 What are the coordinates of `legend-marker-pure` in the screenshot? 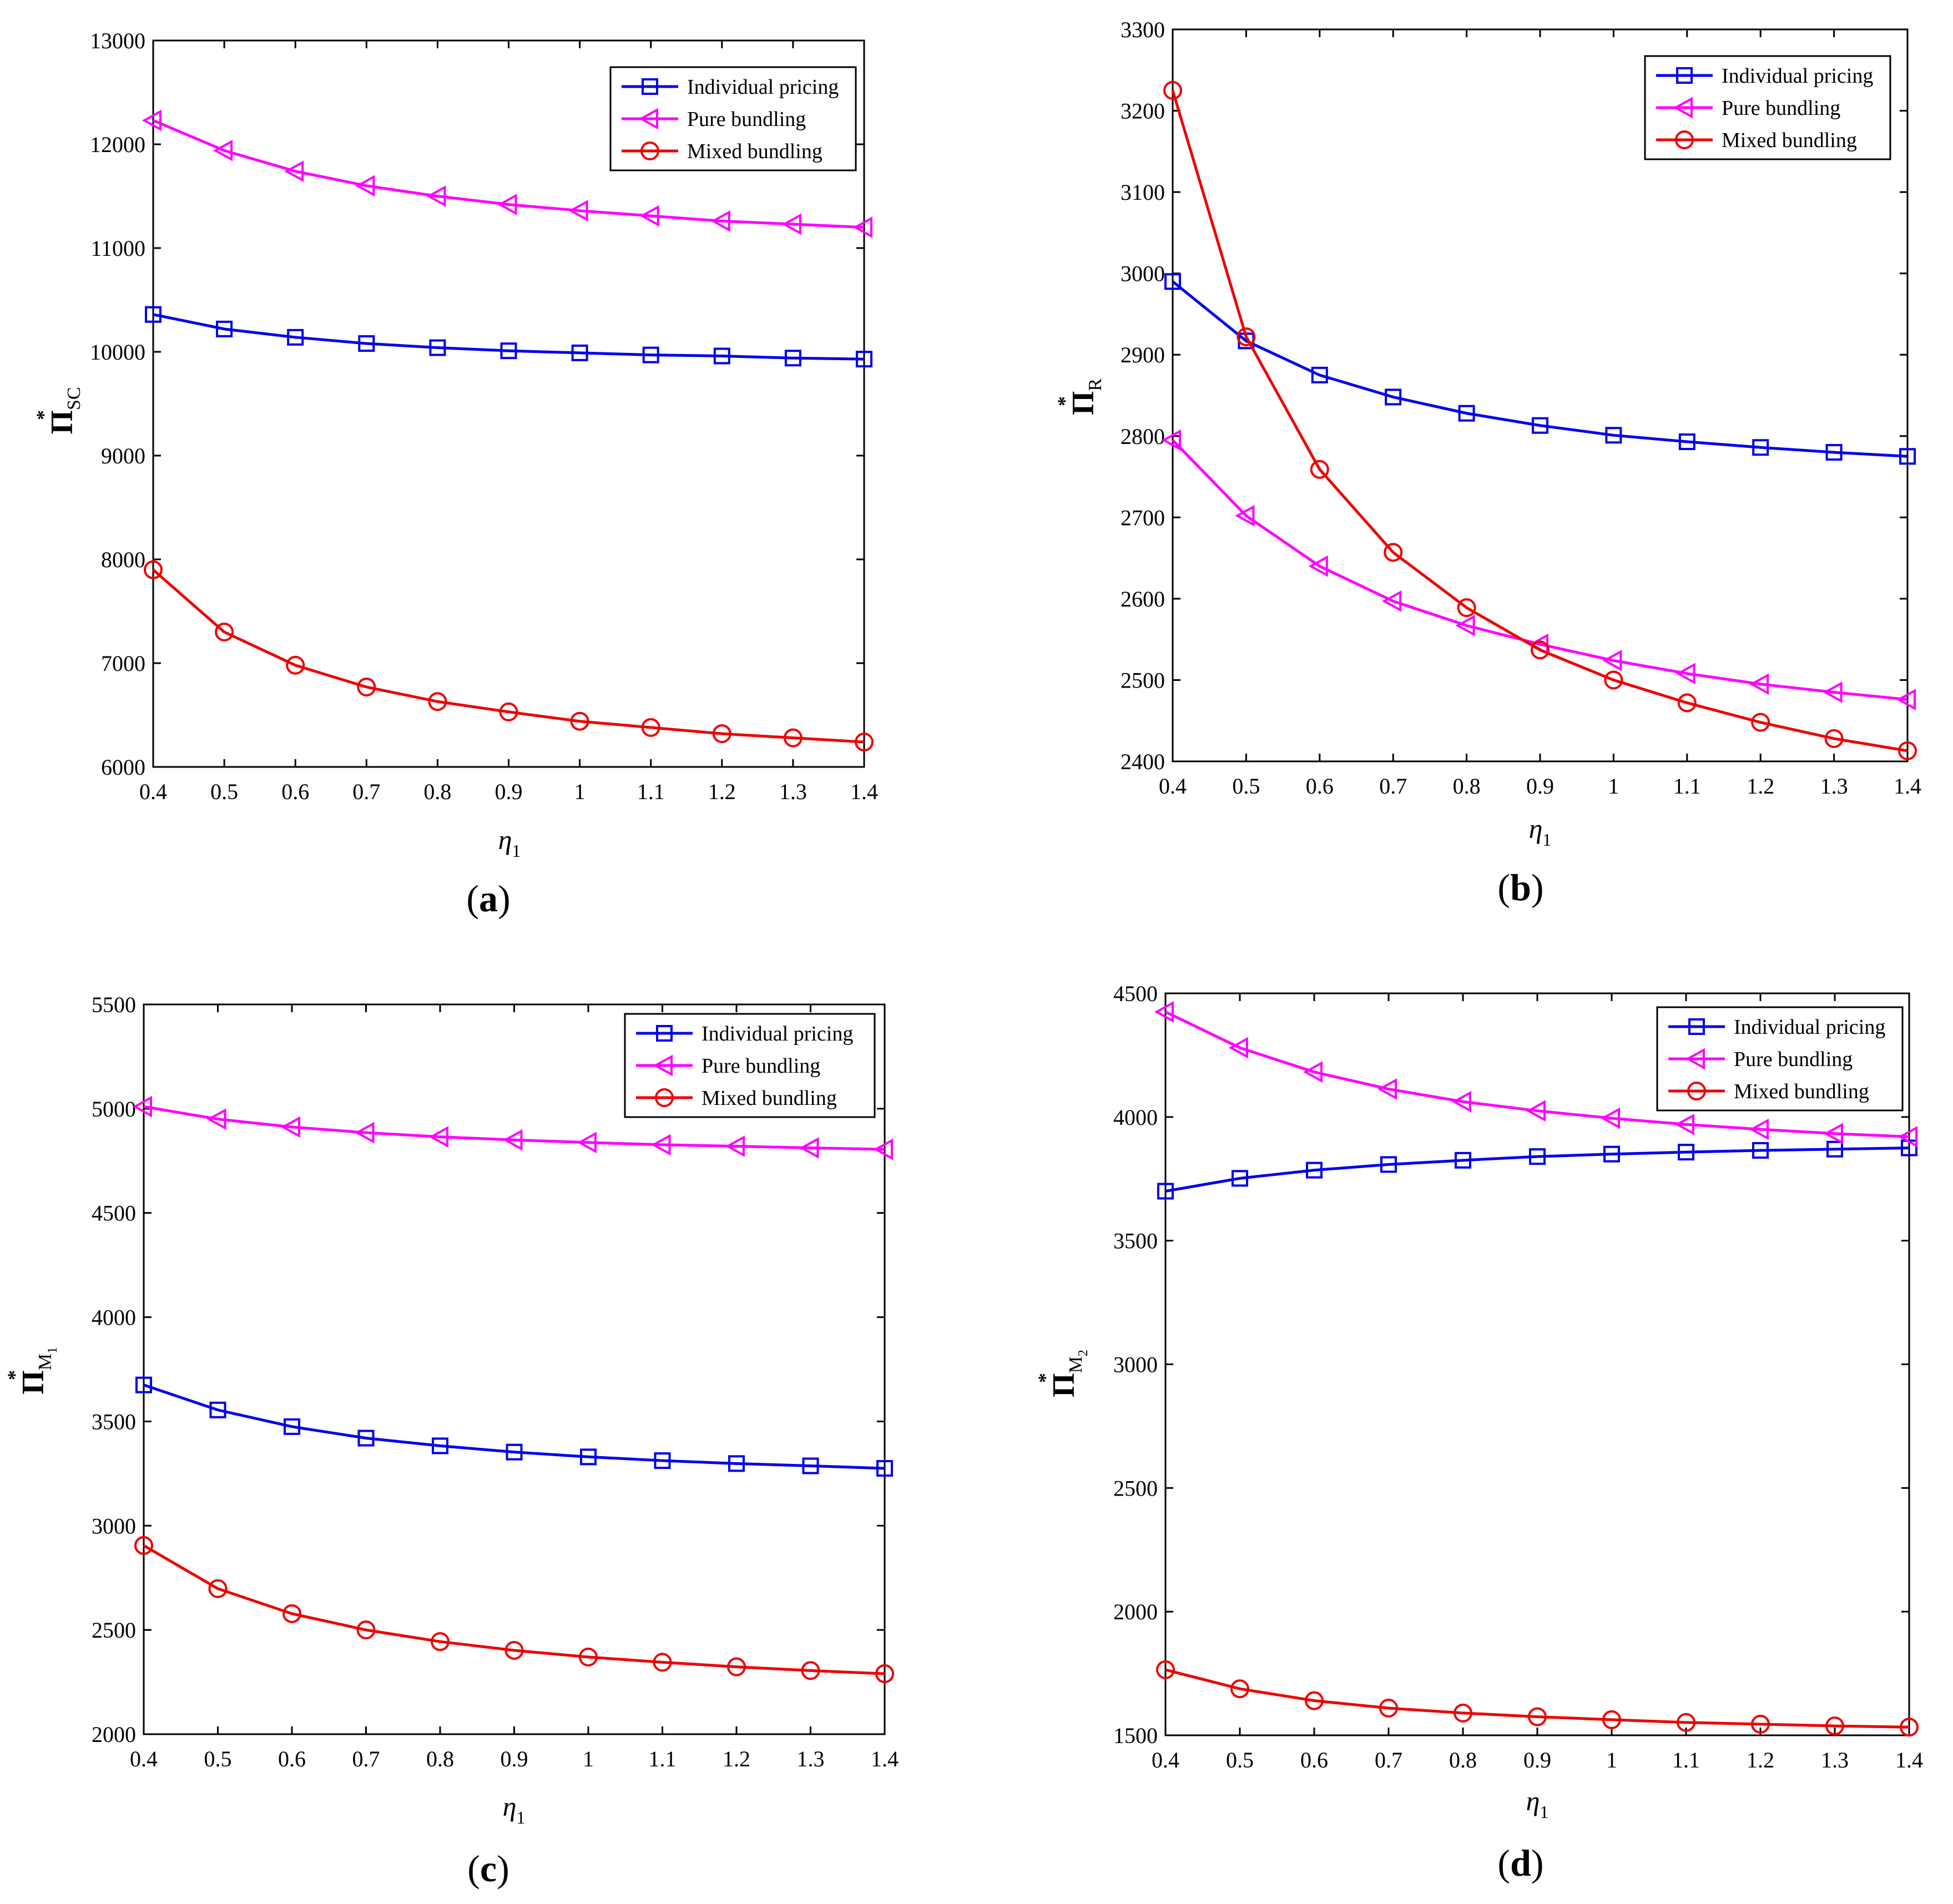 It's located at (648, 119).